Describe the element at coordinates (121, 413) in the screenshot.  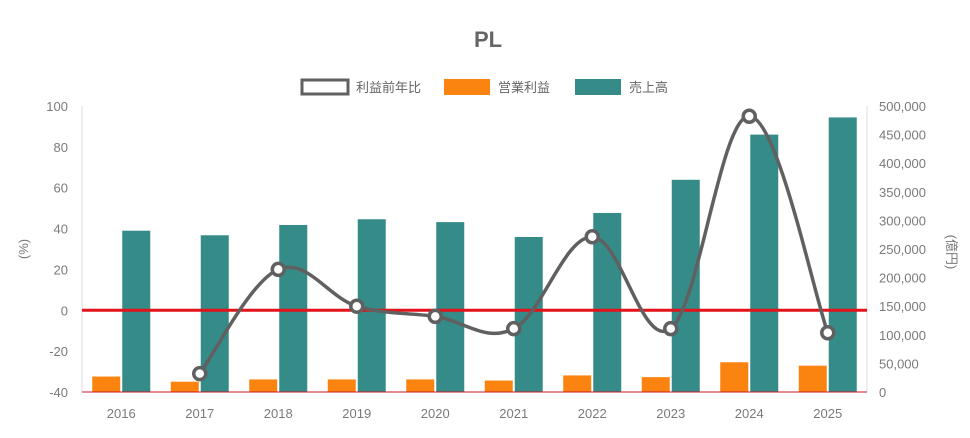
I see `x-tick-label: 2016` at that location.